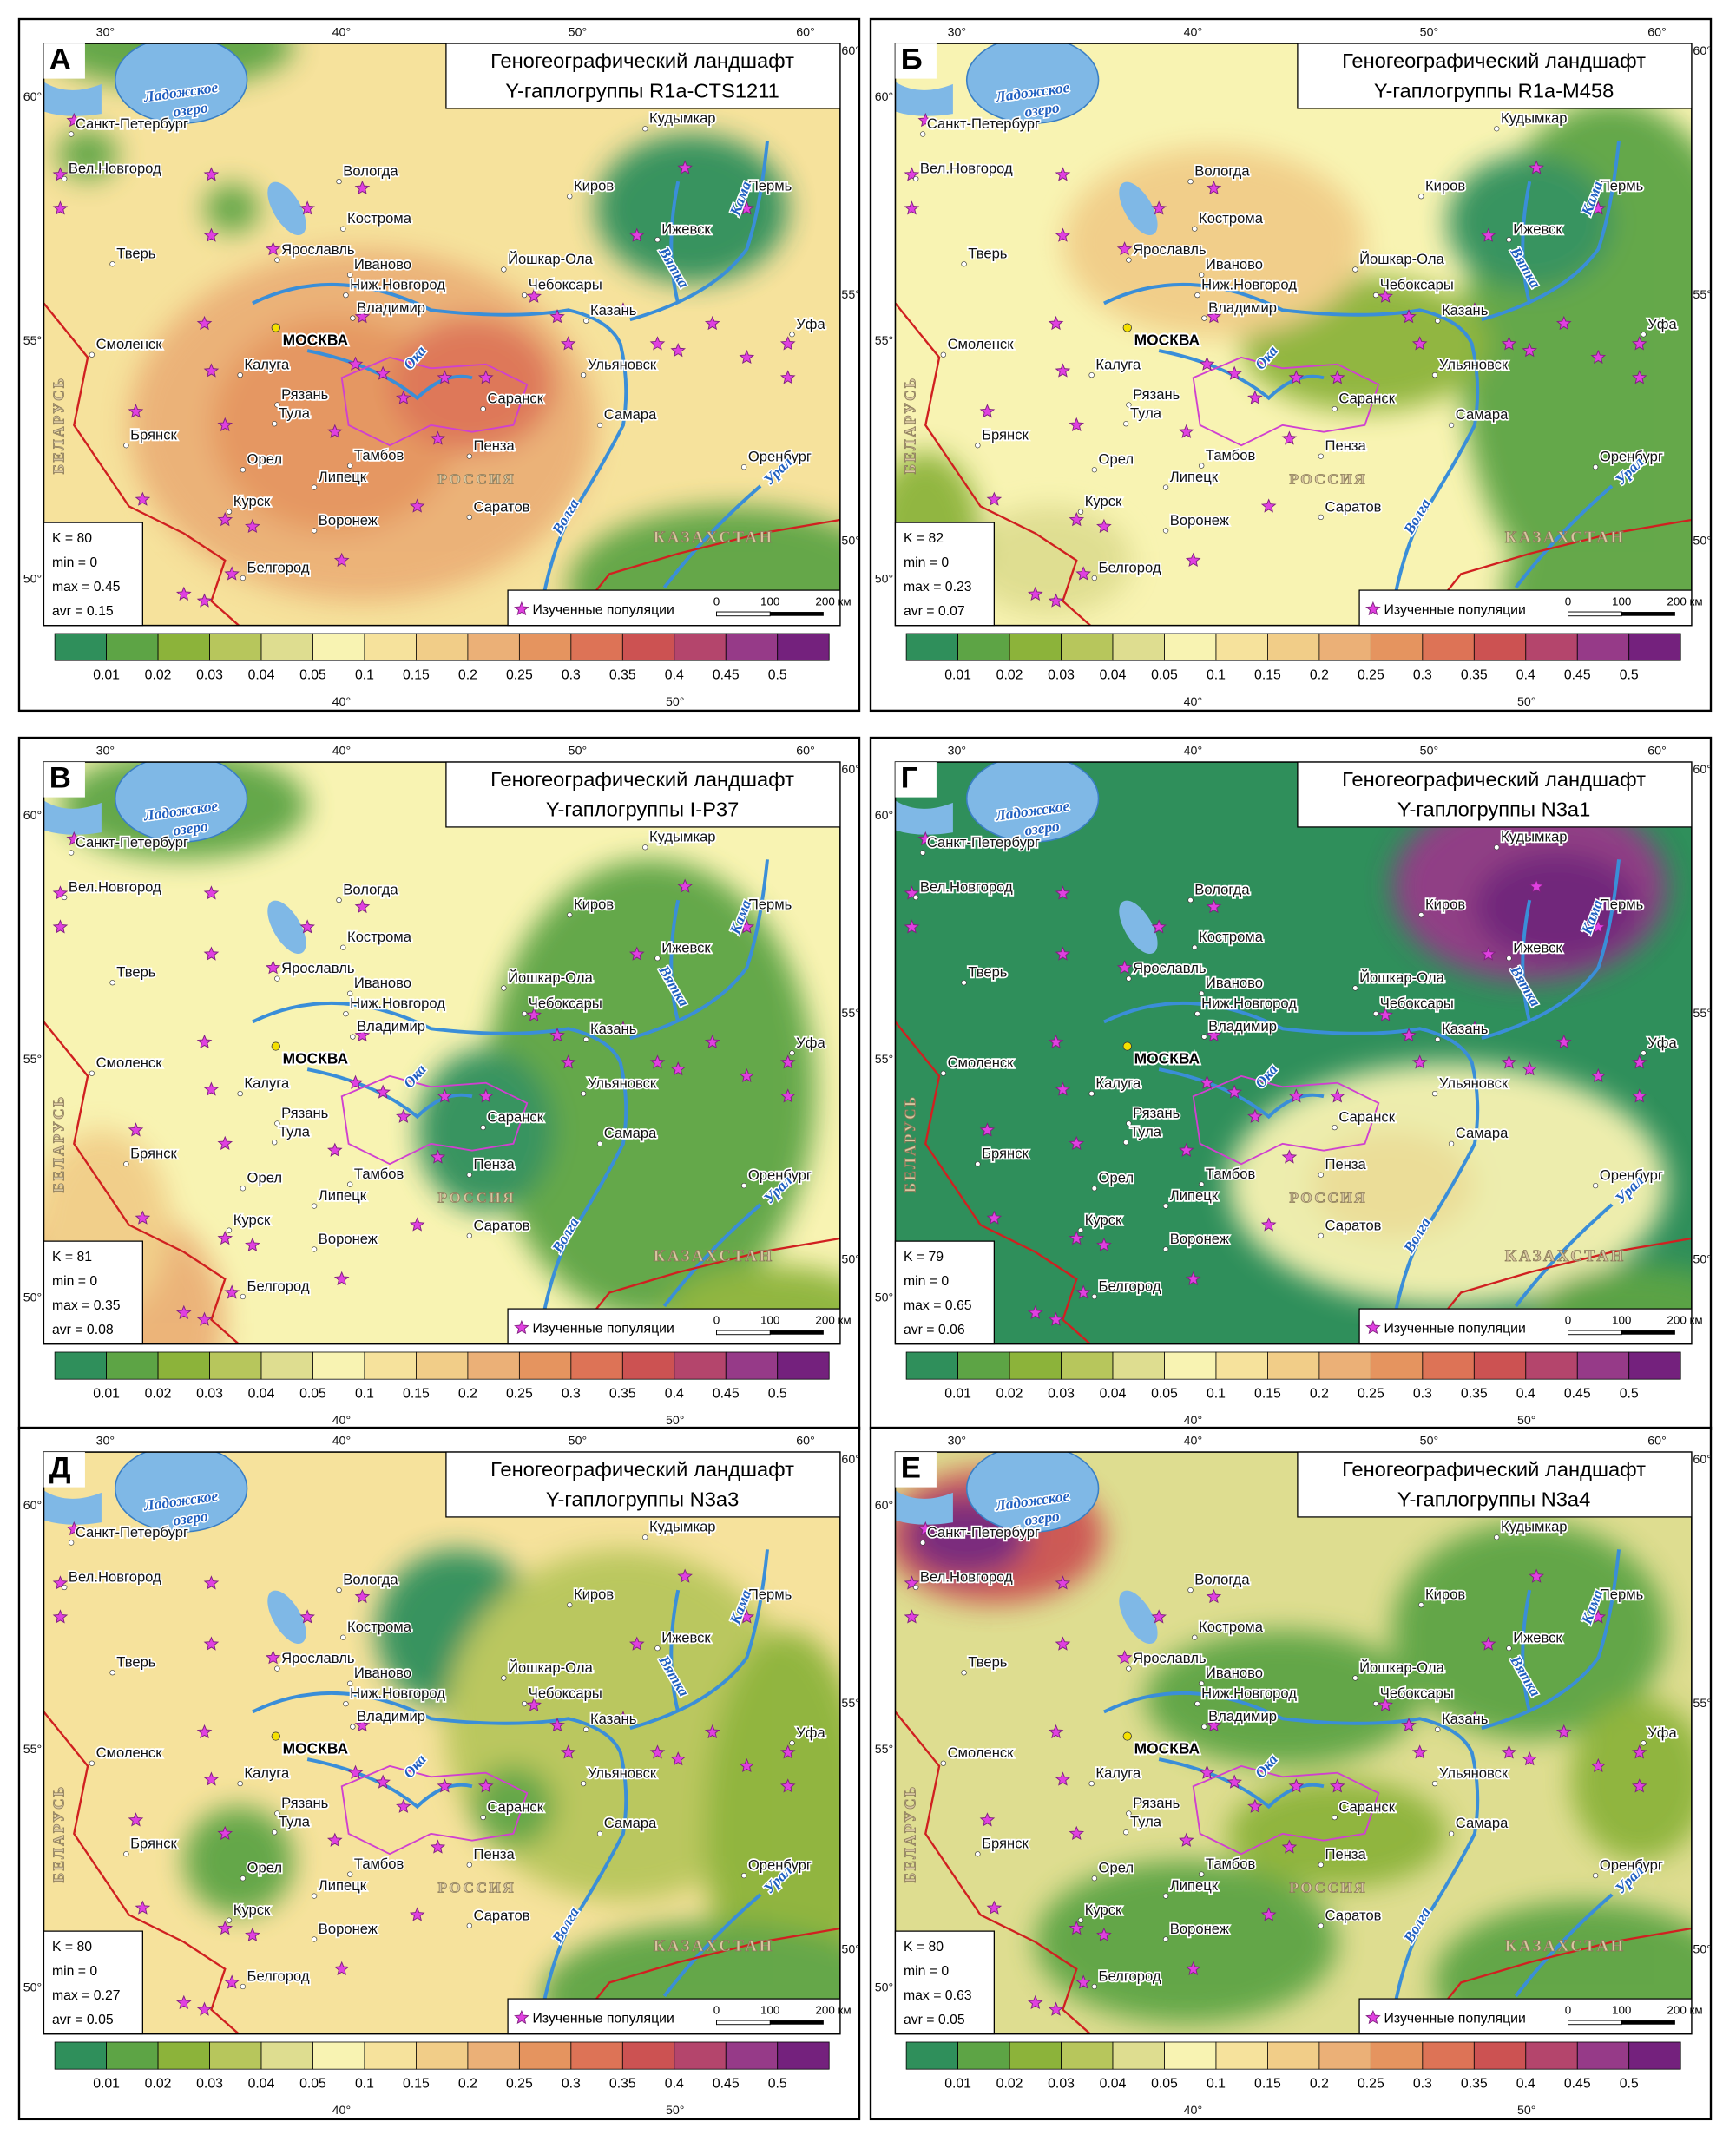  Describe the element at coordinates (64, 1470) in the screenshot. I see `corner` at that location.